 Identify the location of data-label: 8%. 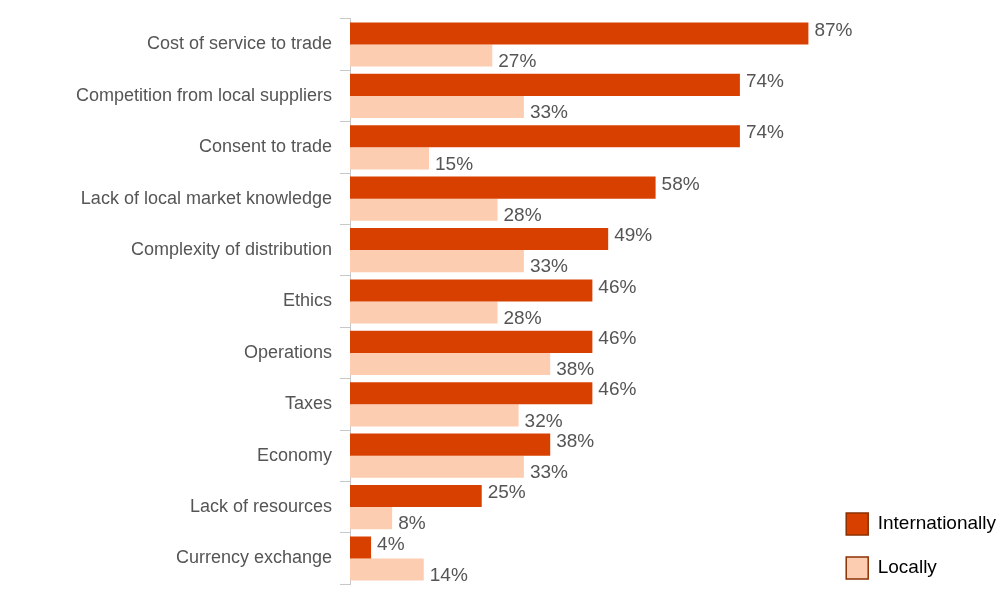
(412, 523).